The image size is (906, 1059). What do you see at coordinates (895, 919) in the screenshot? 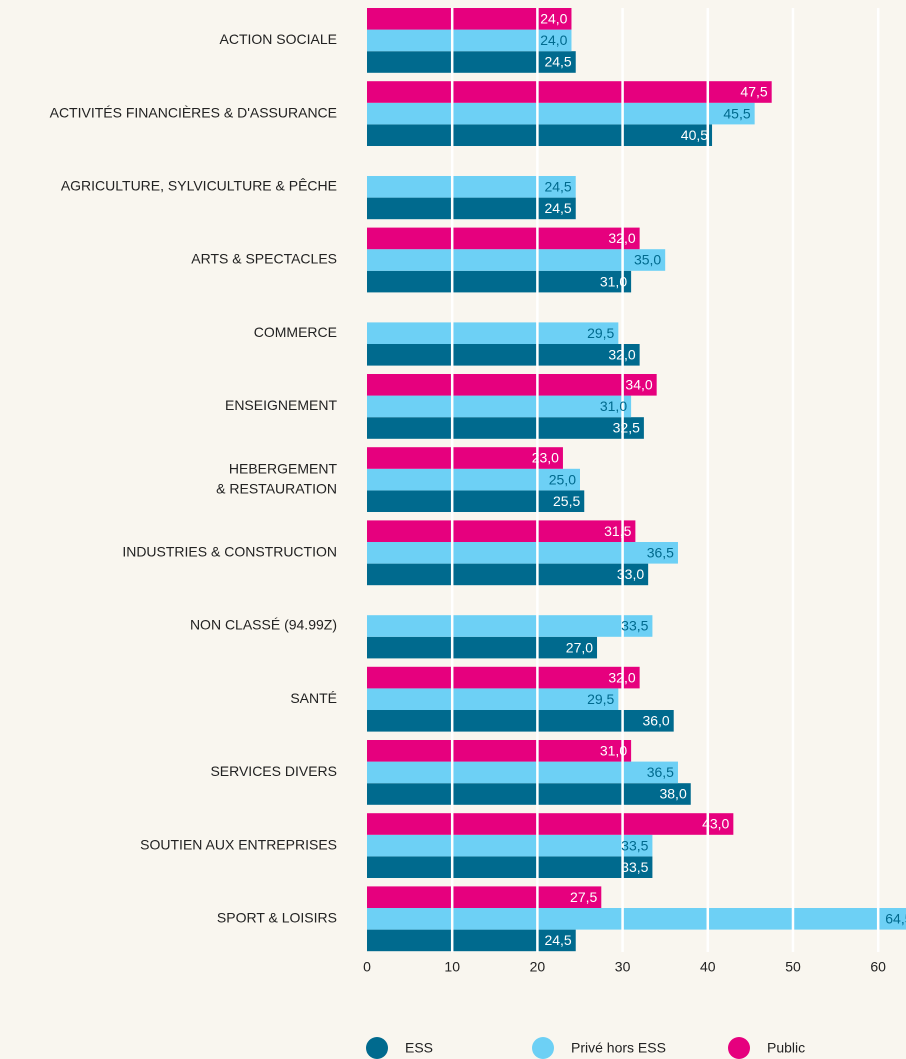
I see `value-label: 64,5` at bounding box center [895, 919].